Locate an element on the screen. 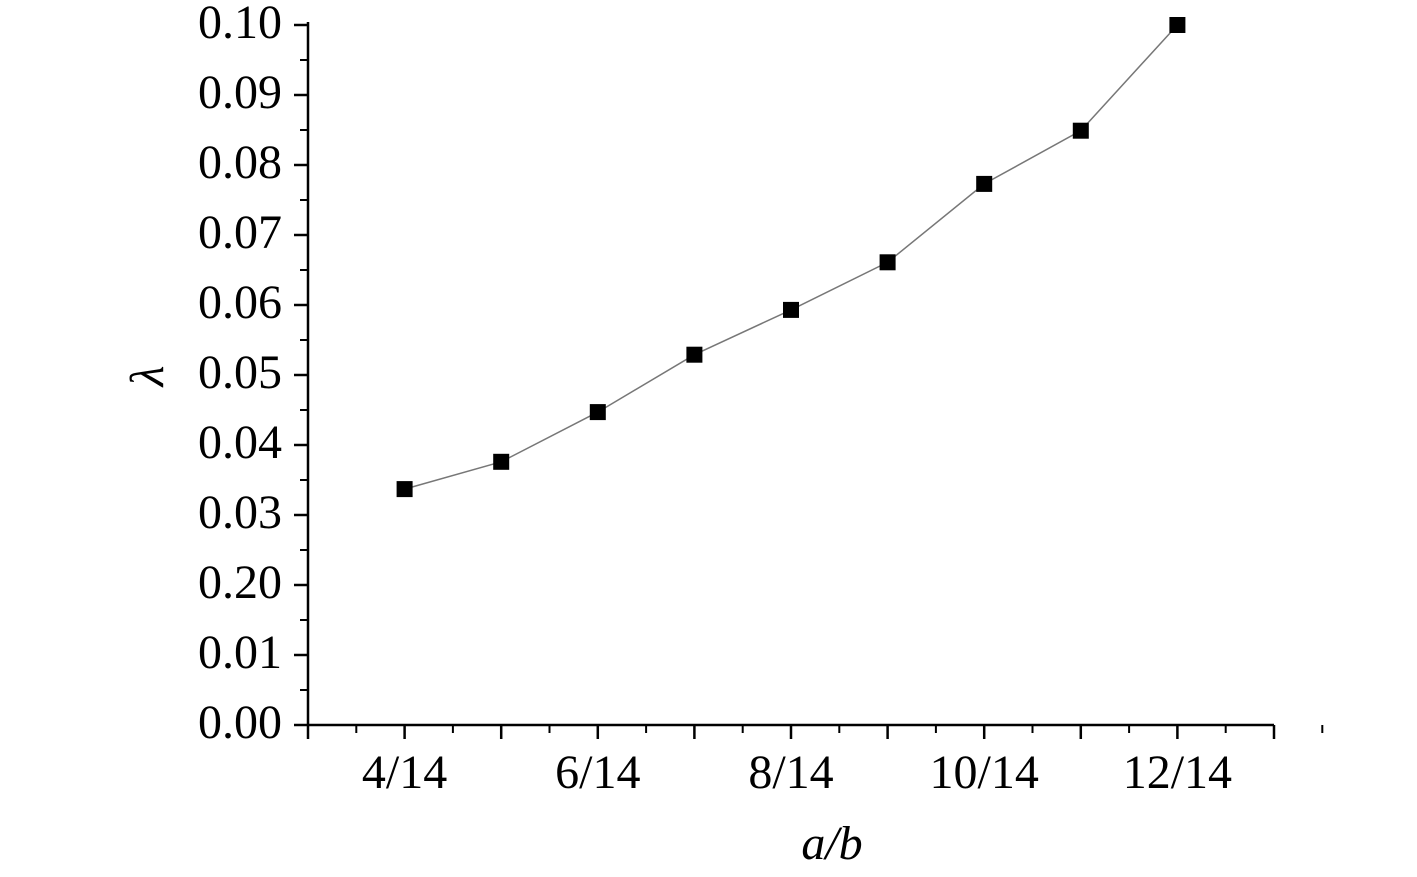 This screenshot has height=877, width=1417. y-tick-label: 0.10 is located at coordinates (240, 24).